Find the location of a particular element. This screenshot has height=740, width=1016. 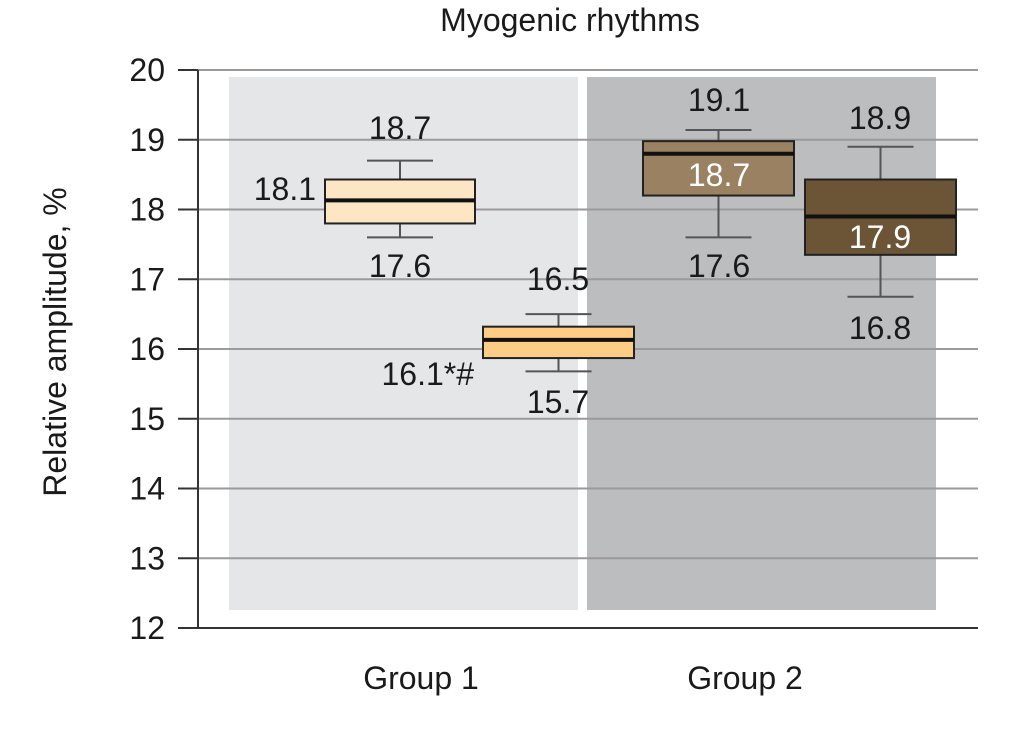

y-tick-label-19: 19 is located at coordinates (147, 140).